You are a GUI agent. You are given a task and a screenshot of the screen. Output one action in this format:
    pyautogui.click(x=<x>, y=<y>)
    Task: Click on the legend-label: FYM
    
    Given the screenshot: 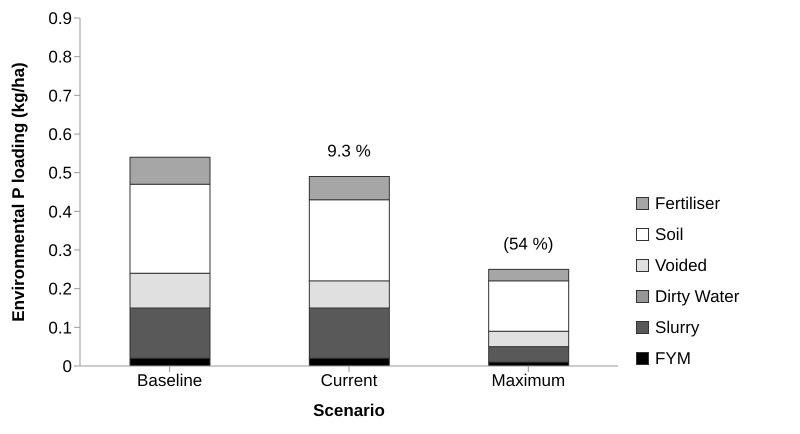 What is the action you would take?
    pyautogui.click(x=673, y=359)
    